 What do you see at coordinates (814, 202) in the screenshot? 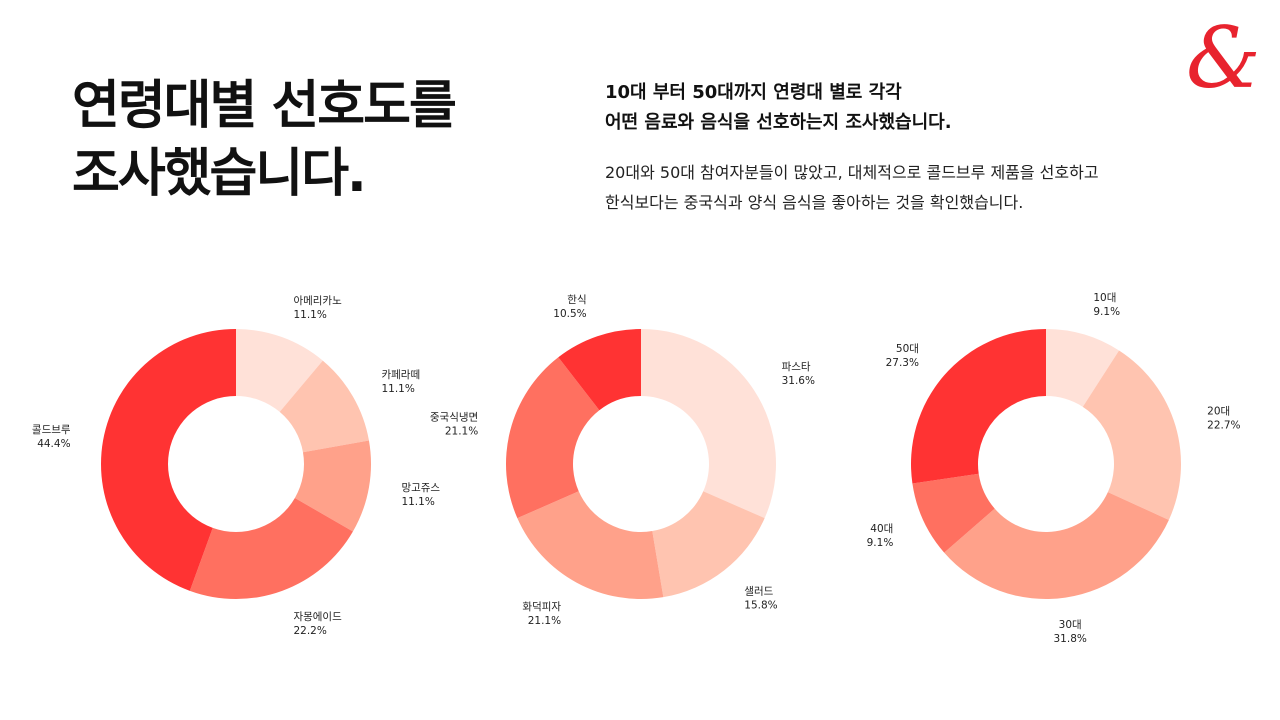
I see `body-line-2: 한식보다는 중국식과 양식 음식을 좋아하는 것을 확인했습니다.` at bounding box center [814, 202].